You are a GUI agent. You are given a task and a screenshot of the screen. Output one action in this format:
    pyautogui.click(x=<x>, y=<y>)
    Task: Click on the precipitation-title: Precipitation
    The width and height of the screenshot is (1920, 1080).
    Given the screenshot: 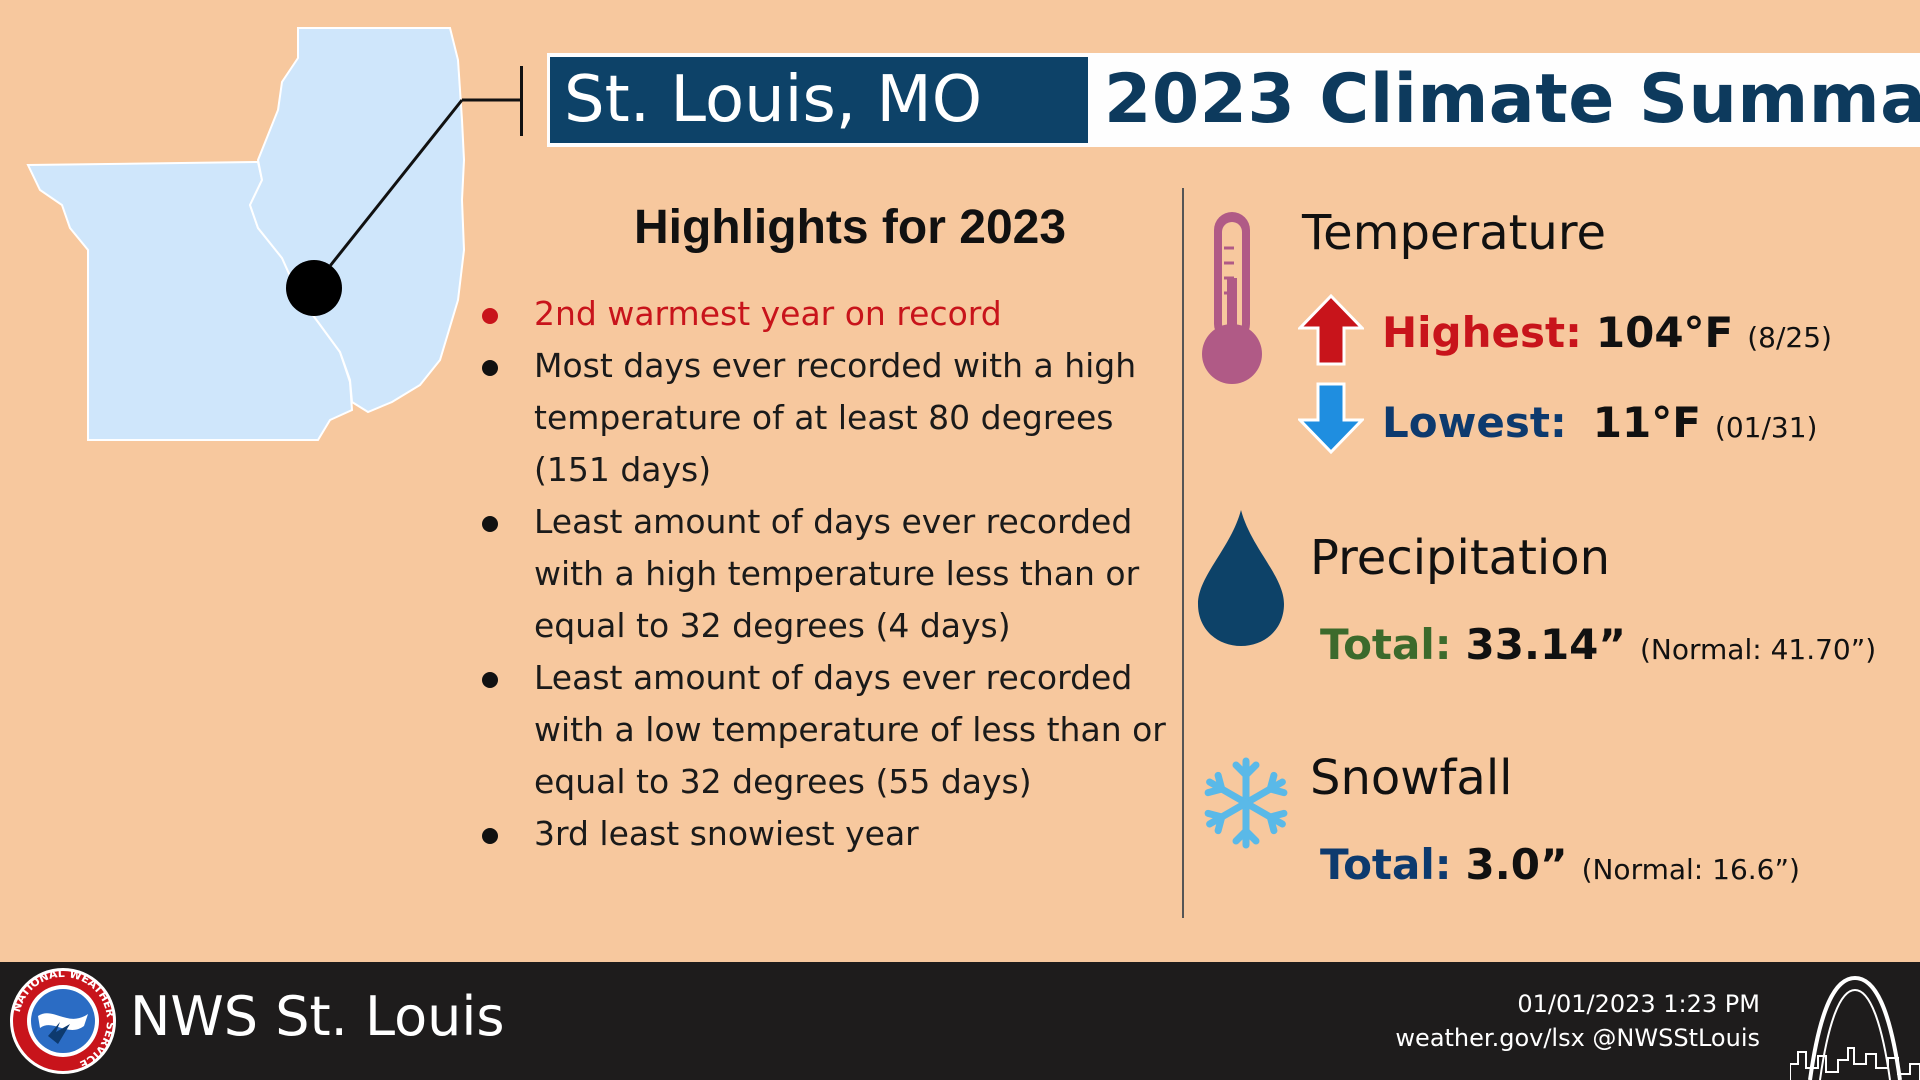 What is the action you would take?
    pyautogui.click(x=1460, y=558)
    